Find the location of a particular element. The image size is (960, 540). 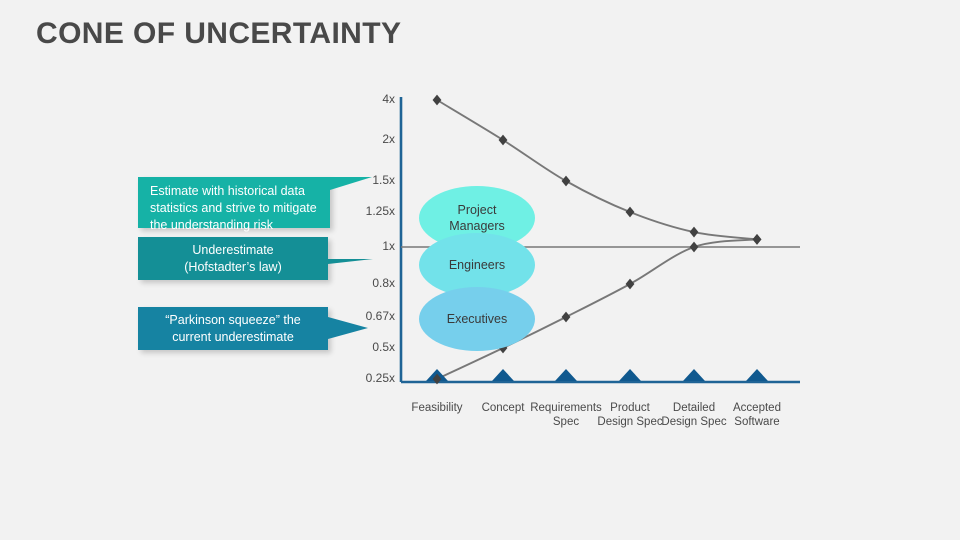

x-axis-tick-feasibility: Feasibility is located at coordinates (437, 408).